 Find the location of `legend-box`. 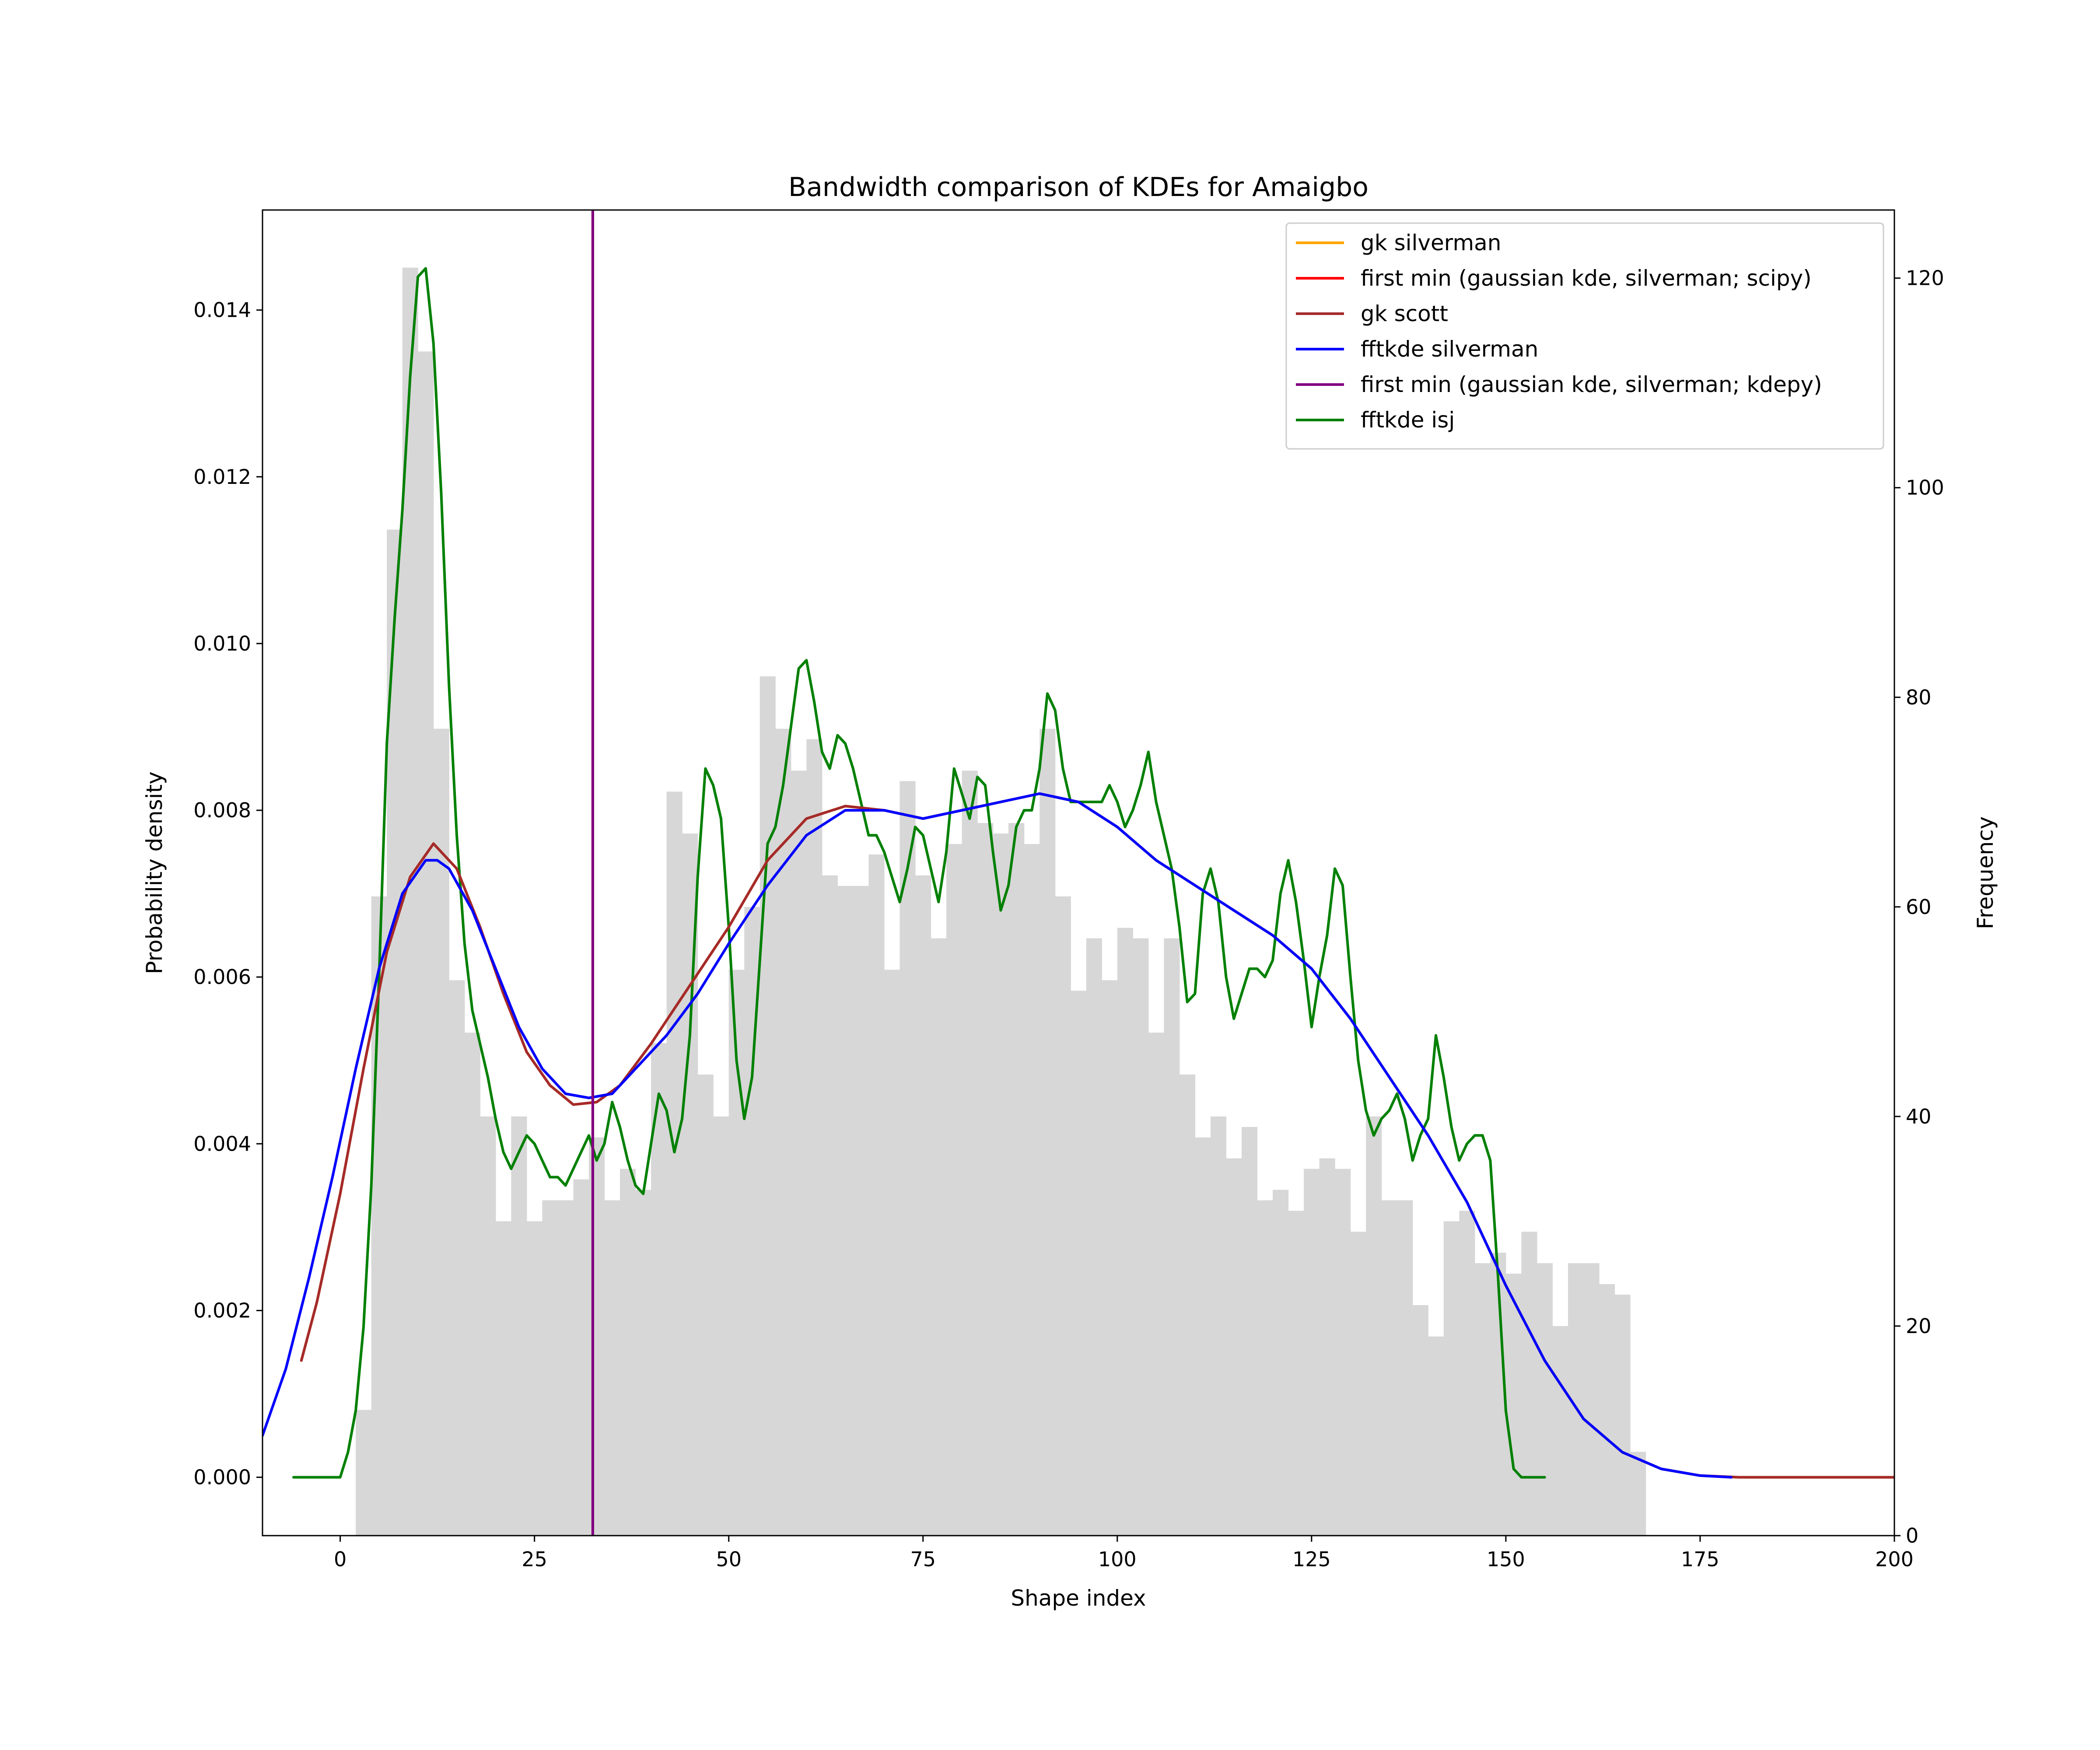

legend-box is located at coordinates (1584, 336).